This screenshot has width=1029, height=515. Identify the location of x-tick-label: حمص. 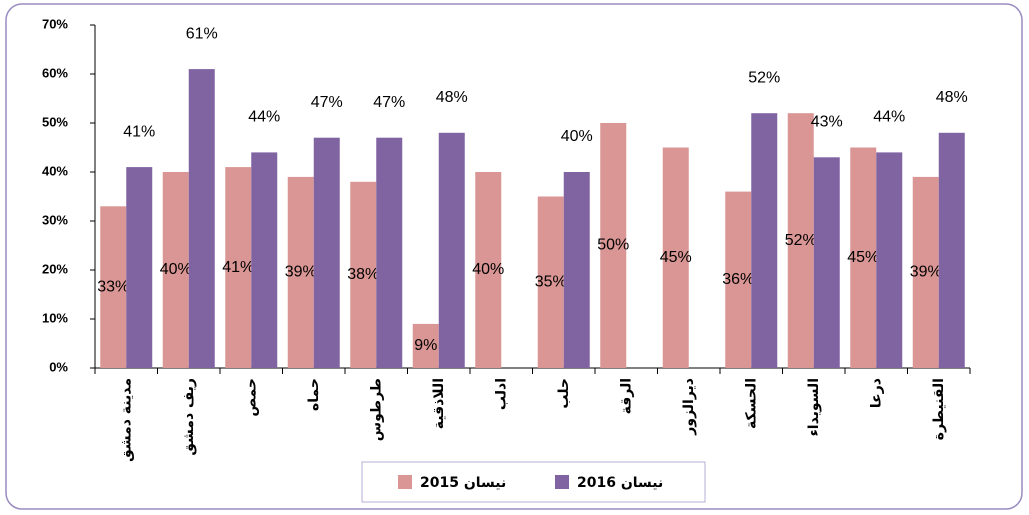
(251, 397).